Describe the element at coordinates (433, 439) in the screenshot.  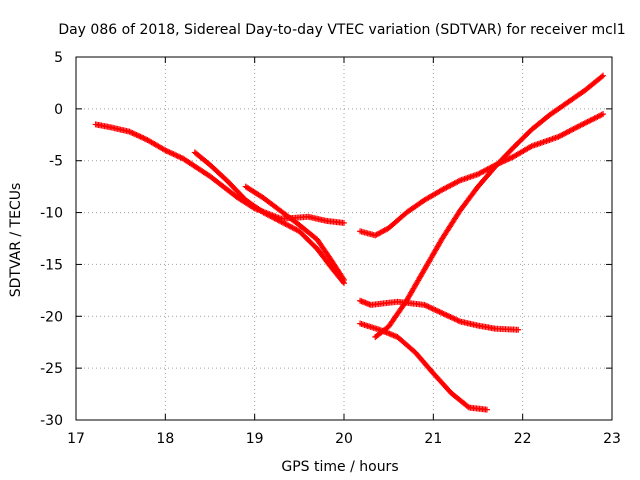
I see `x-tick-label: 21` at that location.